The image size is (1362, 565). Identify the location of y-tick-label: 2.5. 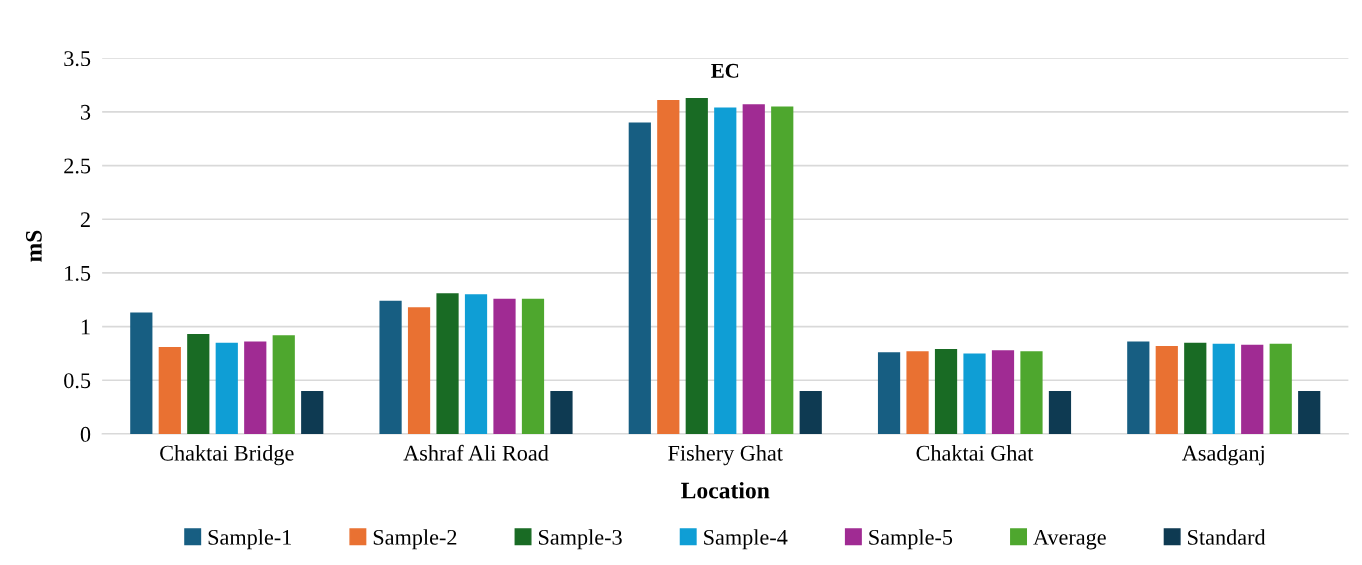
(77, 166).